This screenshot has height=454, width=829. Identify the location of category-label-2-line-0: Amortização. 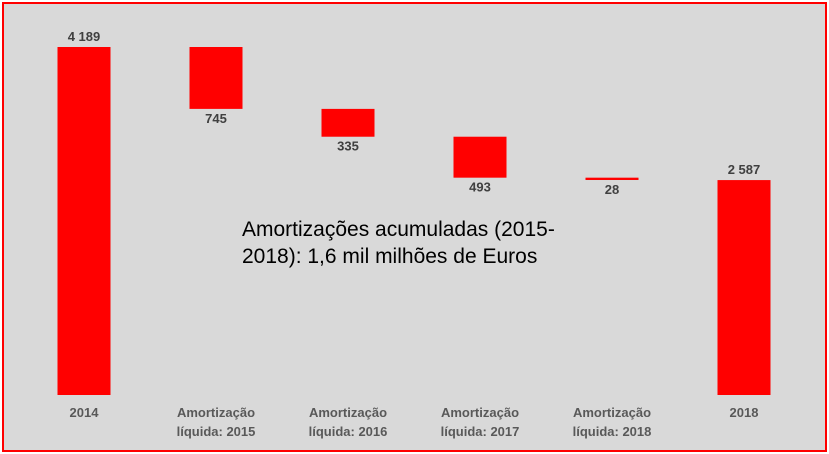
(348, 412).